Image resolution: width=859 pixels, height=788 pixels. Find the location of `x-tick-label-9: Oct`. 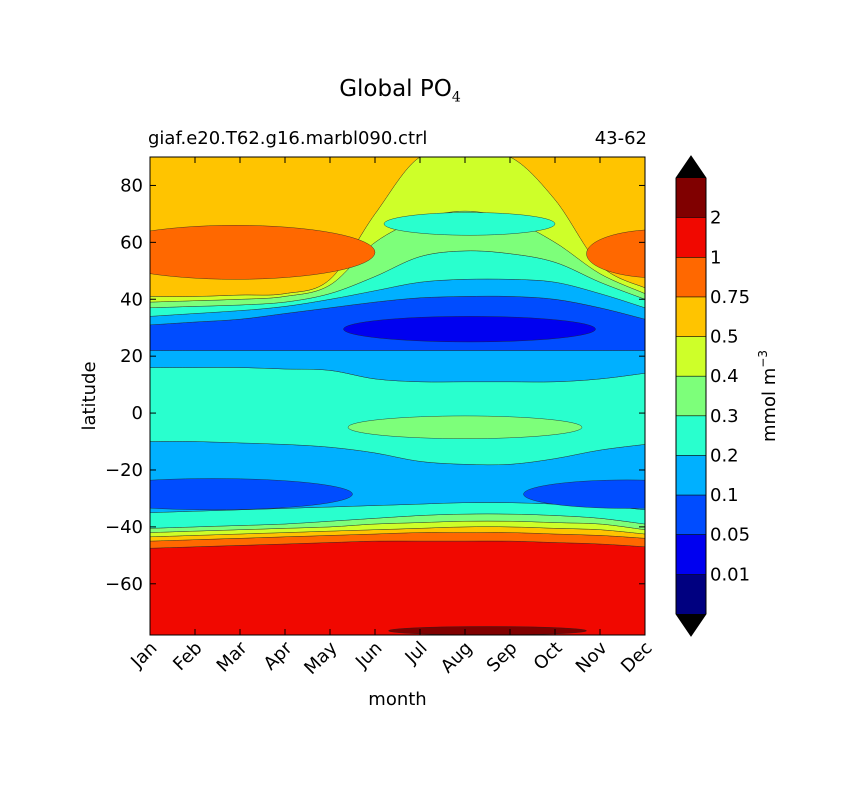

x-tick-label-9: Oct is located at coordinates (548, 656).